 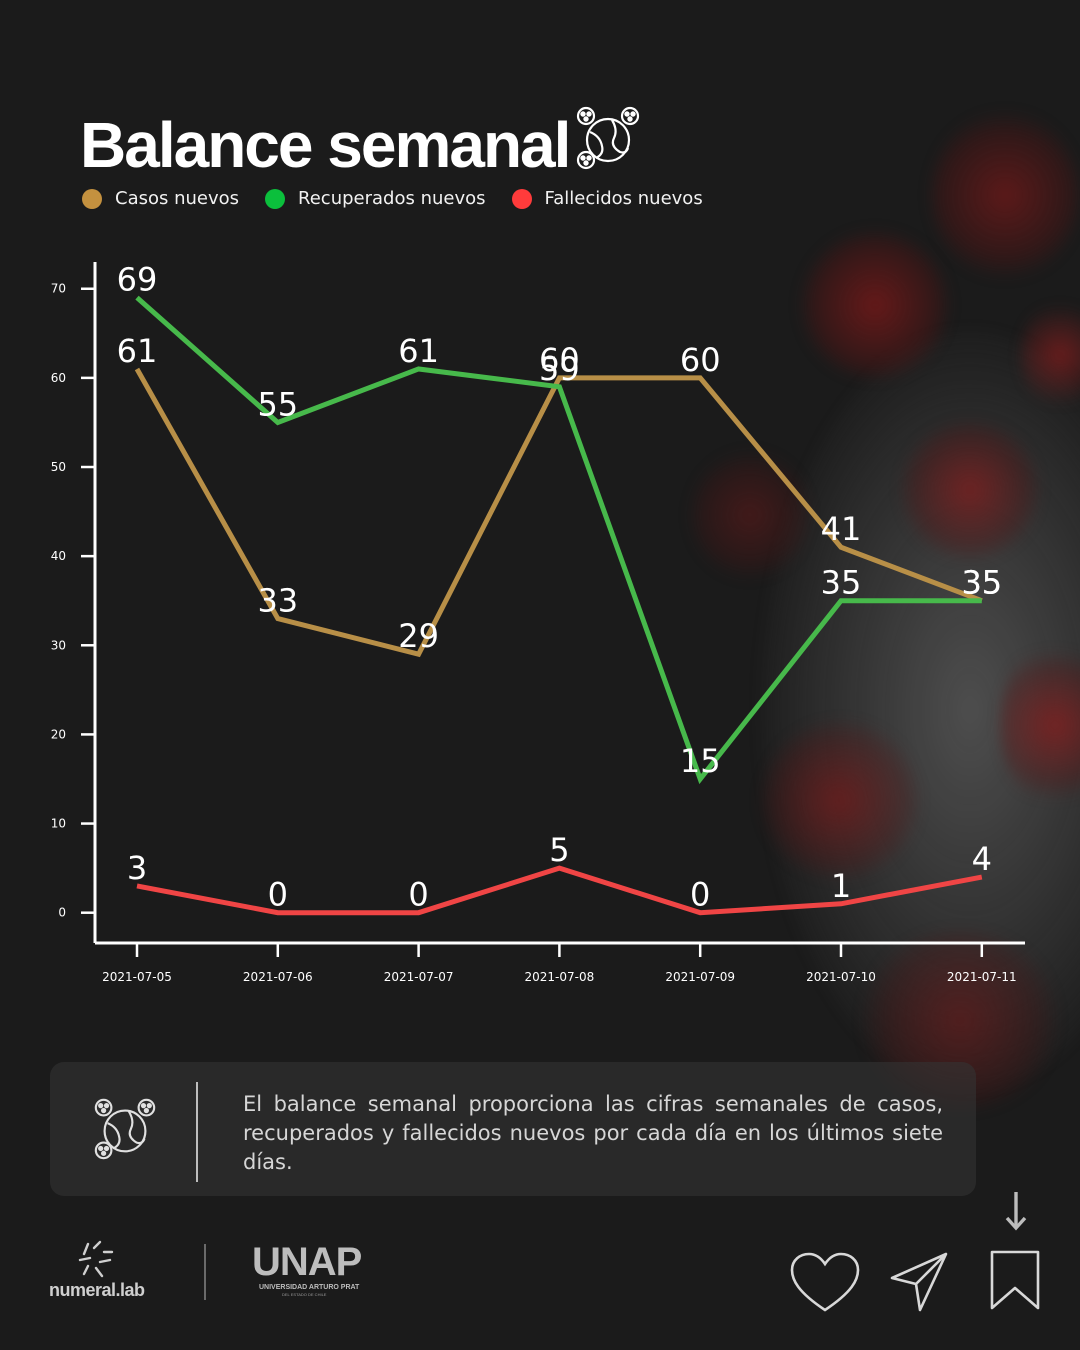 I want to click on x-tick-label: 2021-07-10, so click(x=841, y=977).